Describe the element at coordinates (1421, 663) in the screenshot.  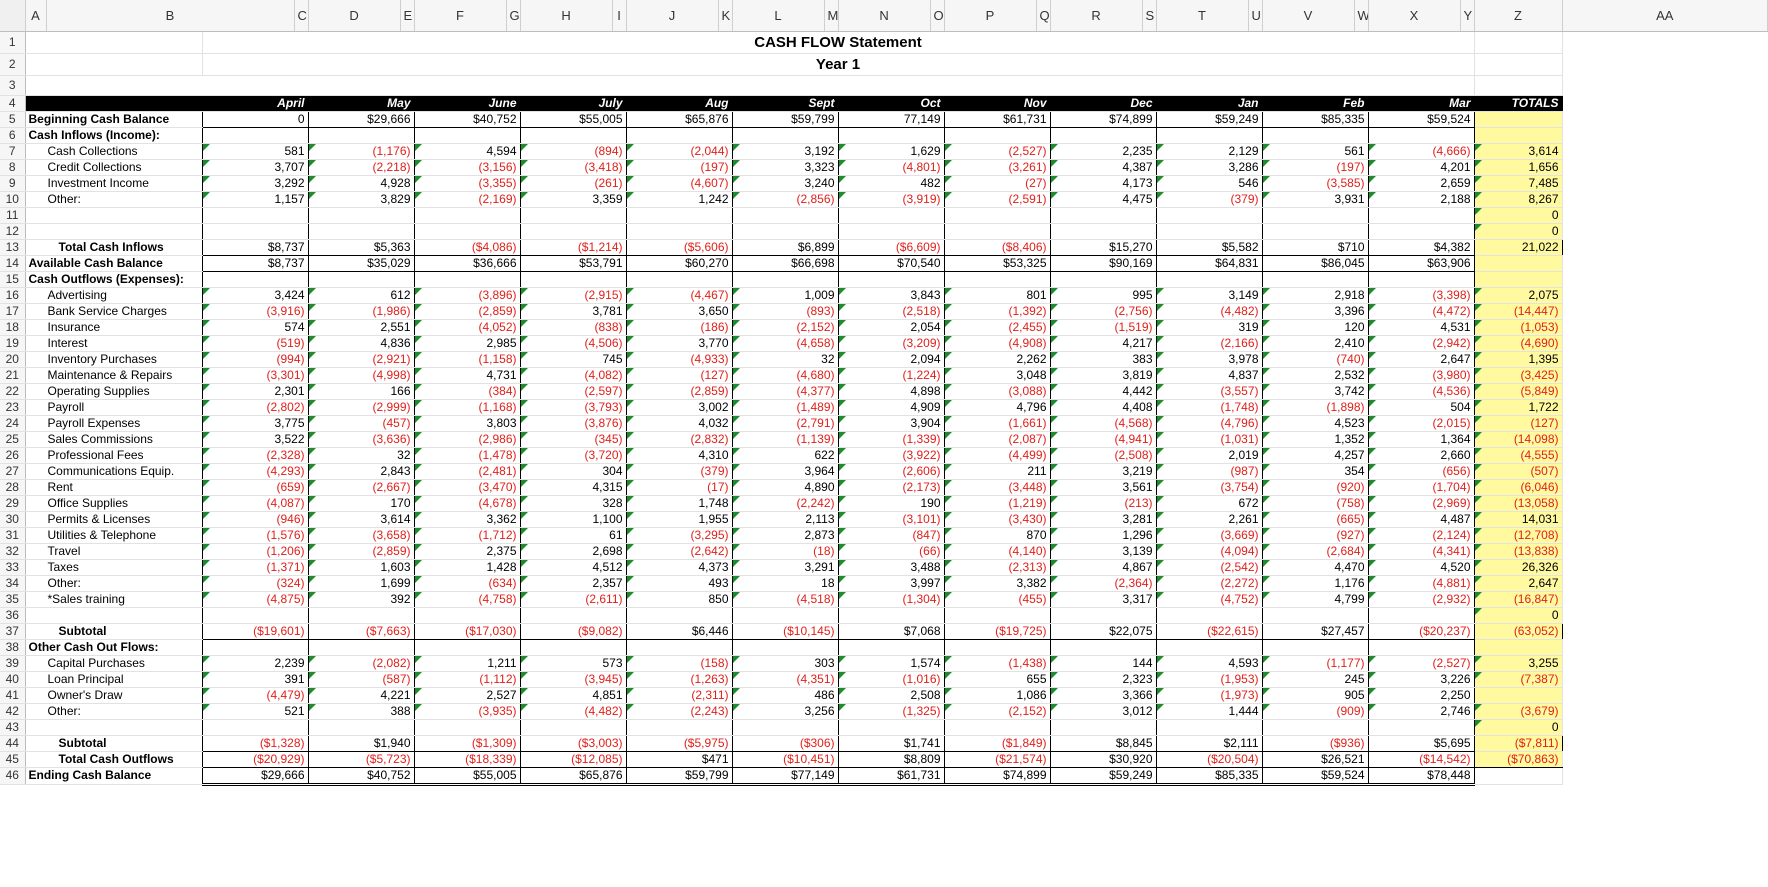
I see `value-cell: (2,527)` at that location.